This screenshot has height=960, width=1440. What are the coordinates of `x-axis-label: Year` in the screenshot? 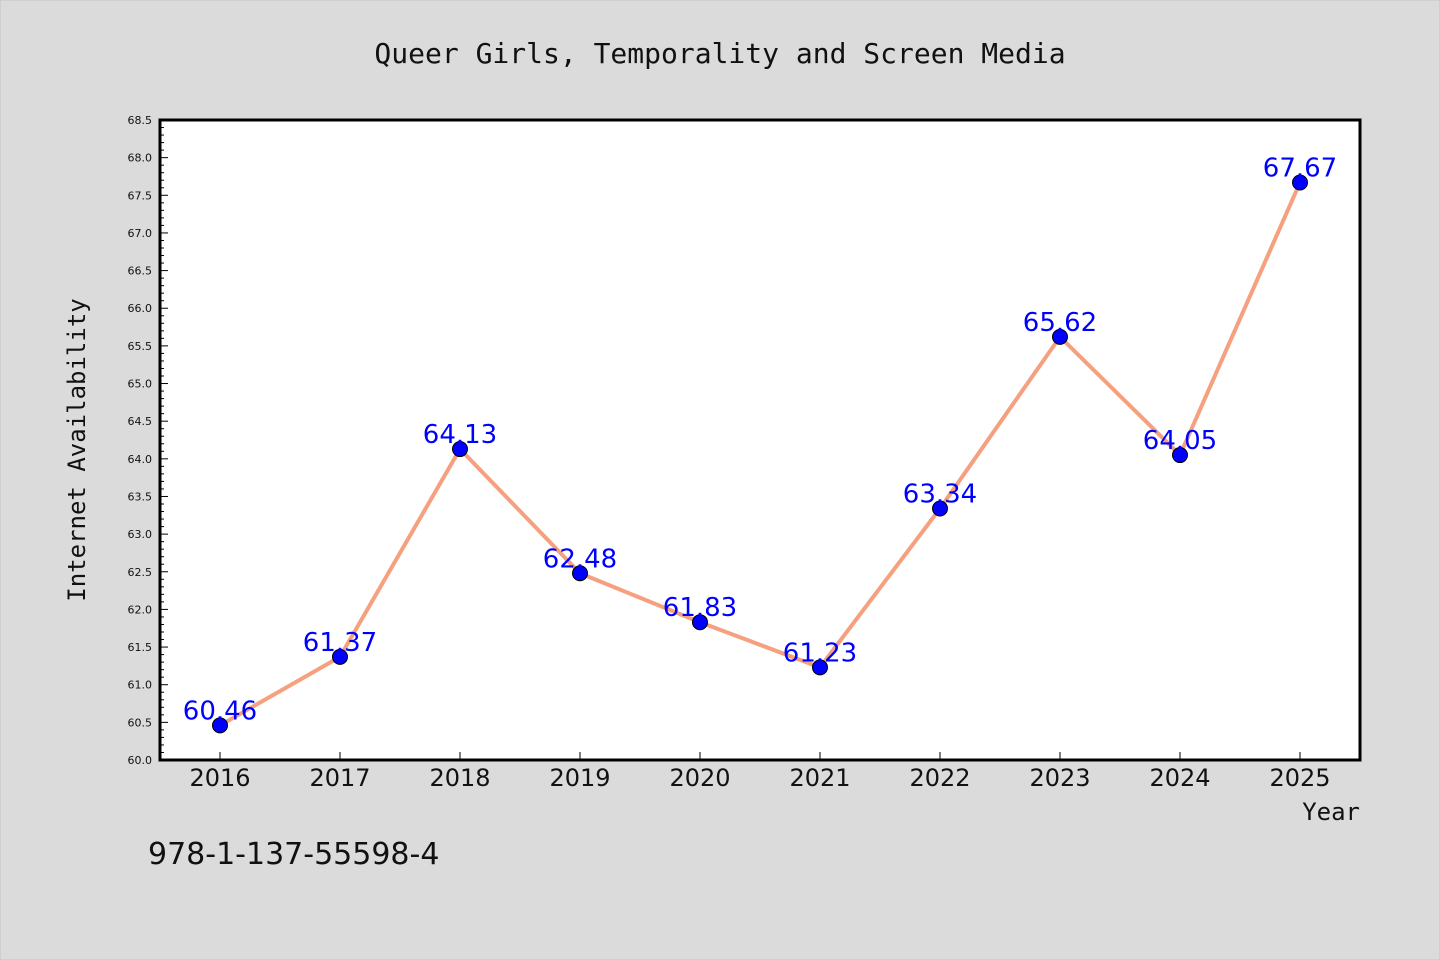 It's located at (1331, 812).